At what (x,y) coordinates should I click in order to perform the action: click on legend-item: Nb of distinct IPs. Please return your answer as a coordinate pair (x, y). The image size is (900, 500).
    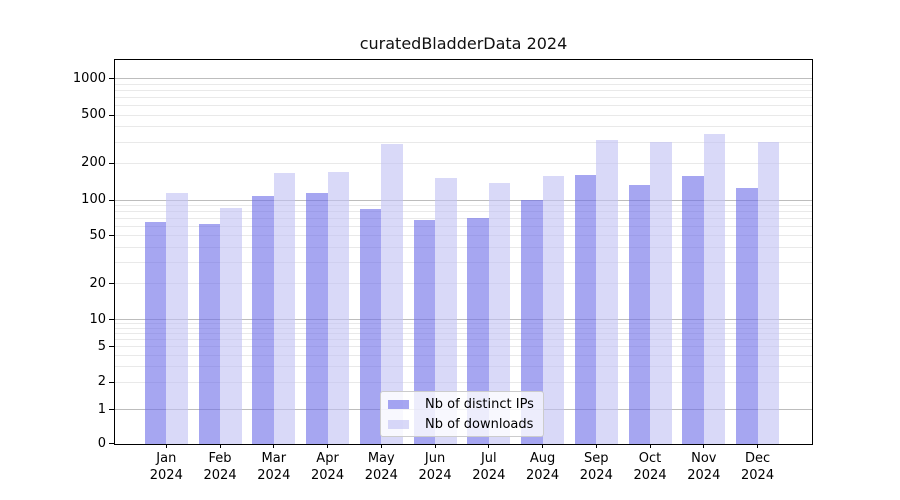
    Looking at the image, I should click on (462, 404).